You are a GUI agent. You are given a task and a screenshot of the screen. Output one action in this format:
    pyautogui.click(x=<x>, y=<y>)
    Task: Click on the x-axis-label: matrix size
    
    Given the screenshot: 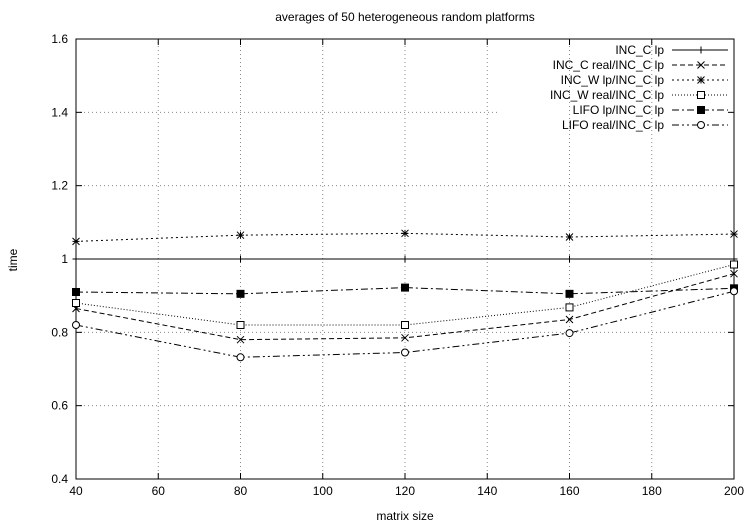 What is the action you would take?
    pyautogui.click(x=405, y=516)
    